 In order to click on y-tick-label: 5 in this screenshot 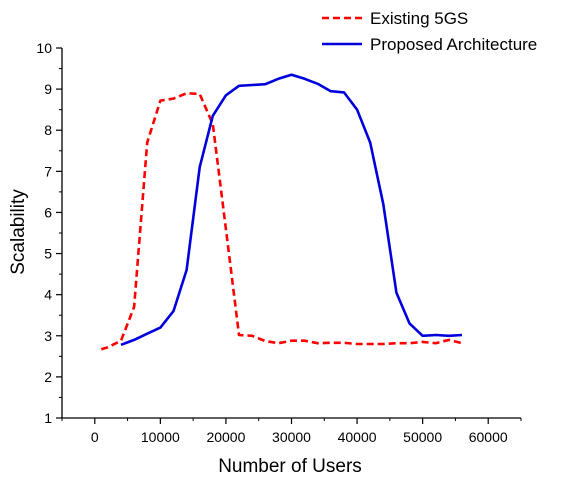, I will do `click(48, 254)`.